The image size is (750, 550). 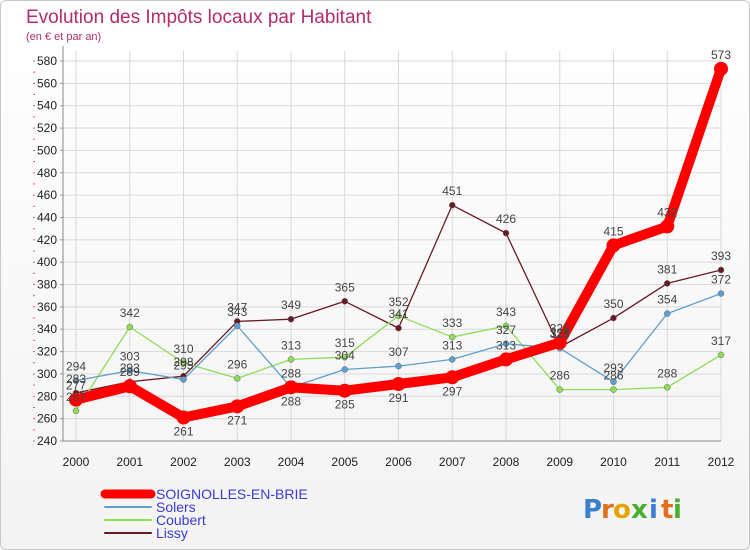 I want to click on y-tick-label: 580, so click(x=47, y=61).